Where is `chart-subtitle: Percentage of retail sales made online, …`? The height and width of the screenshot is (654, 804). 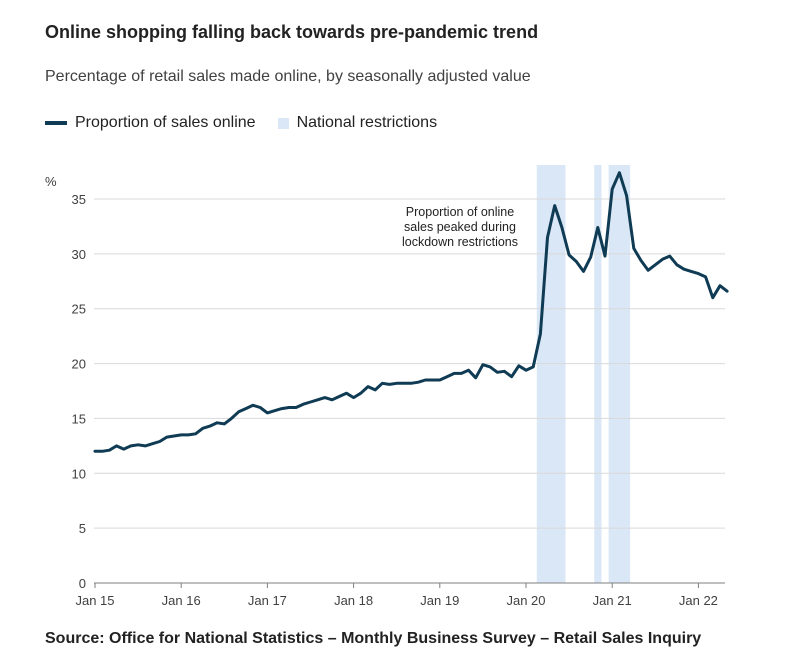 chart-subtitle: Percentage of retail sales made online, … is located at coordinates (288, 76).